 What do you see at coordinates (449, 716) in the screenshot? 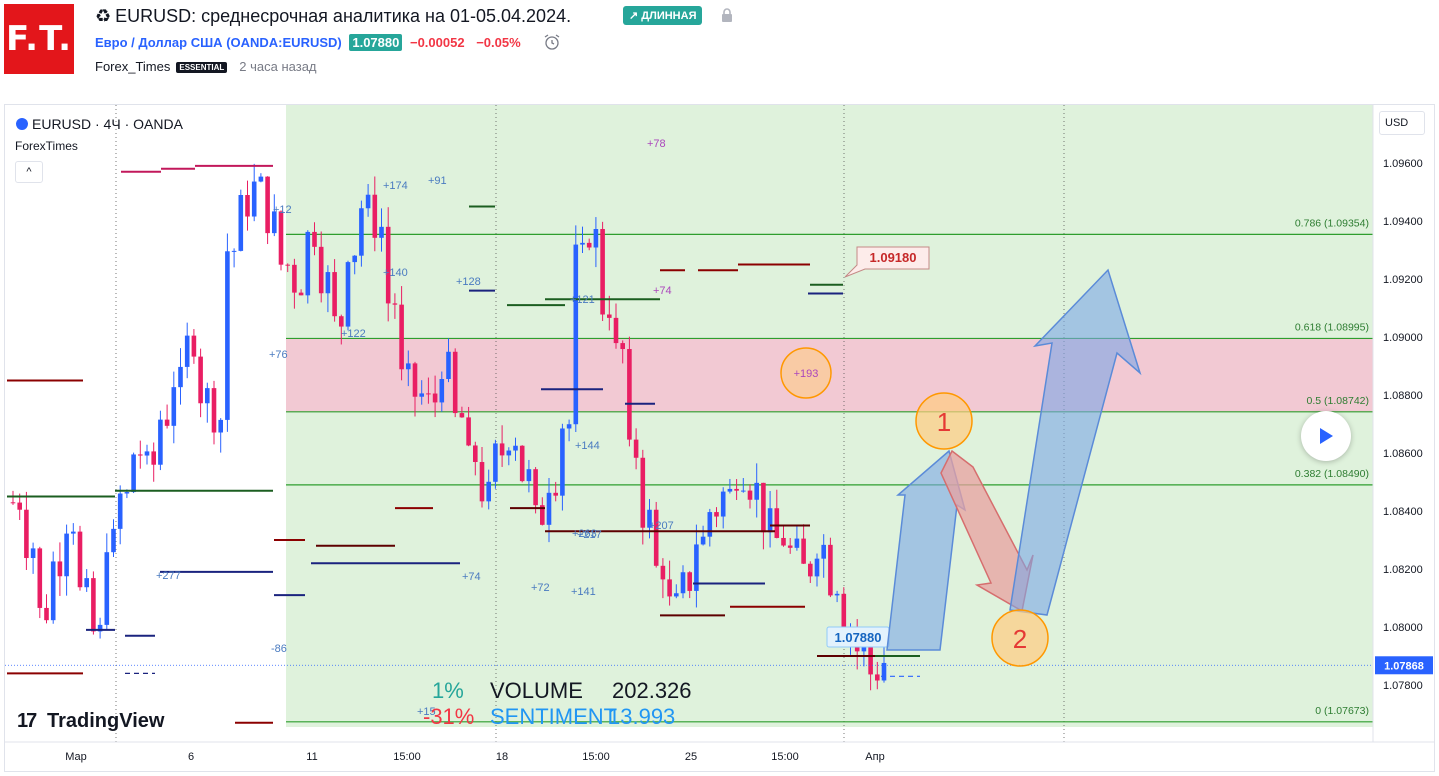
I see `stat-percent-2: -31%` at bounding box center [449, 716].